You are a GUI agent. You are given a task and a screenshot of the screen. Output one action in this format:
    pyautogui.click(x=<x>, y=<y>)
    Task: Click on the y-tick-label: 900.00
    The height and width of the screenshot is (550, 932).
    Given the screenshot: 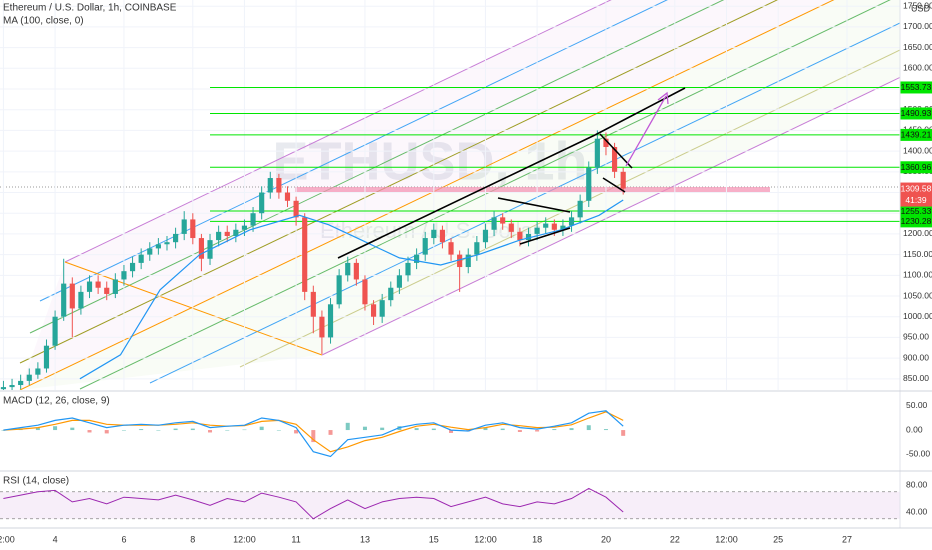 What is the action you would take?
    pyautogui.click(x=916, y=357)
    